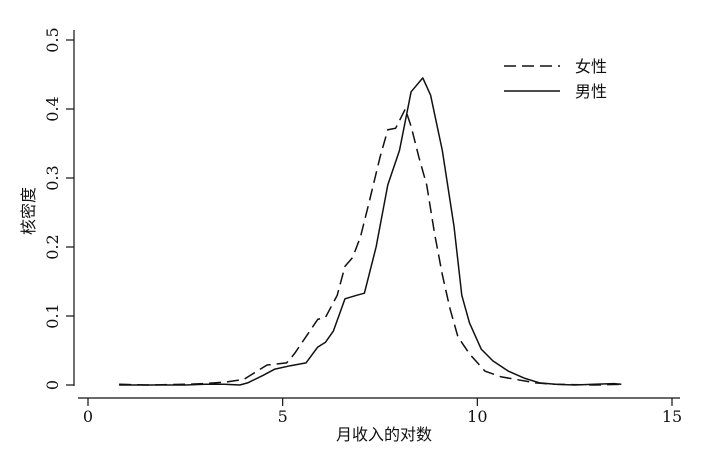 This screenshot has height=452, width=712. I want to click on y-tick-label: 0.4, so click(52, 108).